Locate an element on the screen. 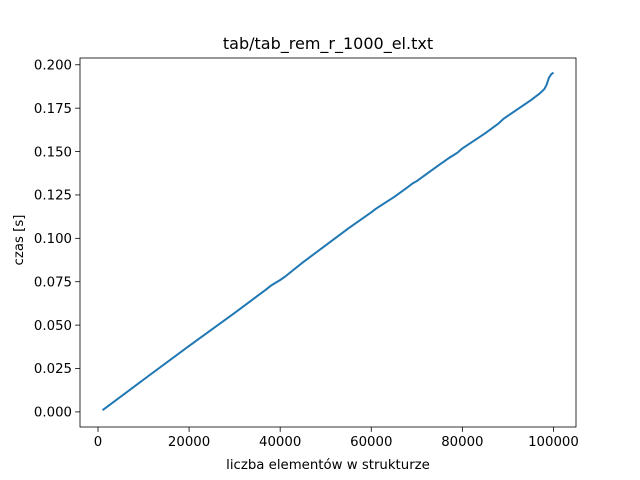  y-tick-label: 0.050 is located at coordinates (53, 326).